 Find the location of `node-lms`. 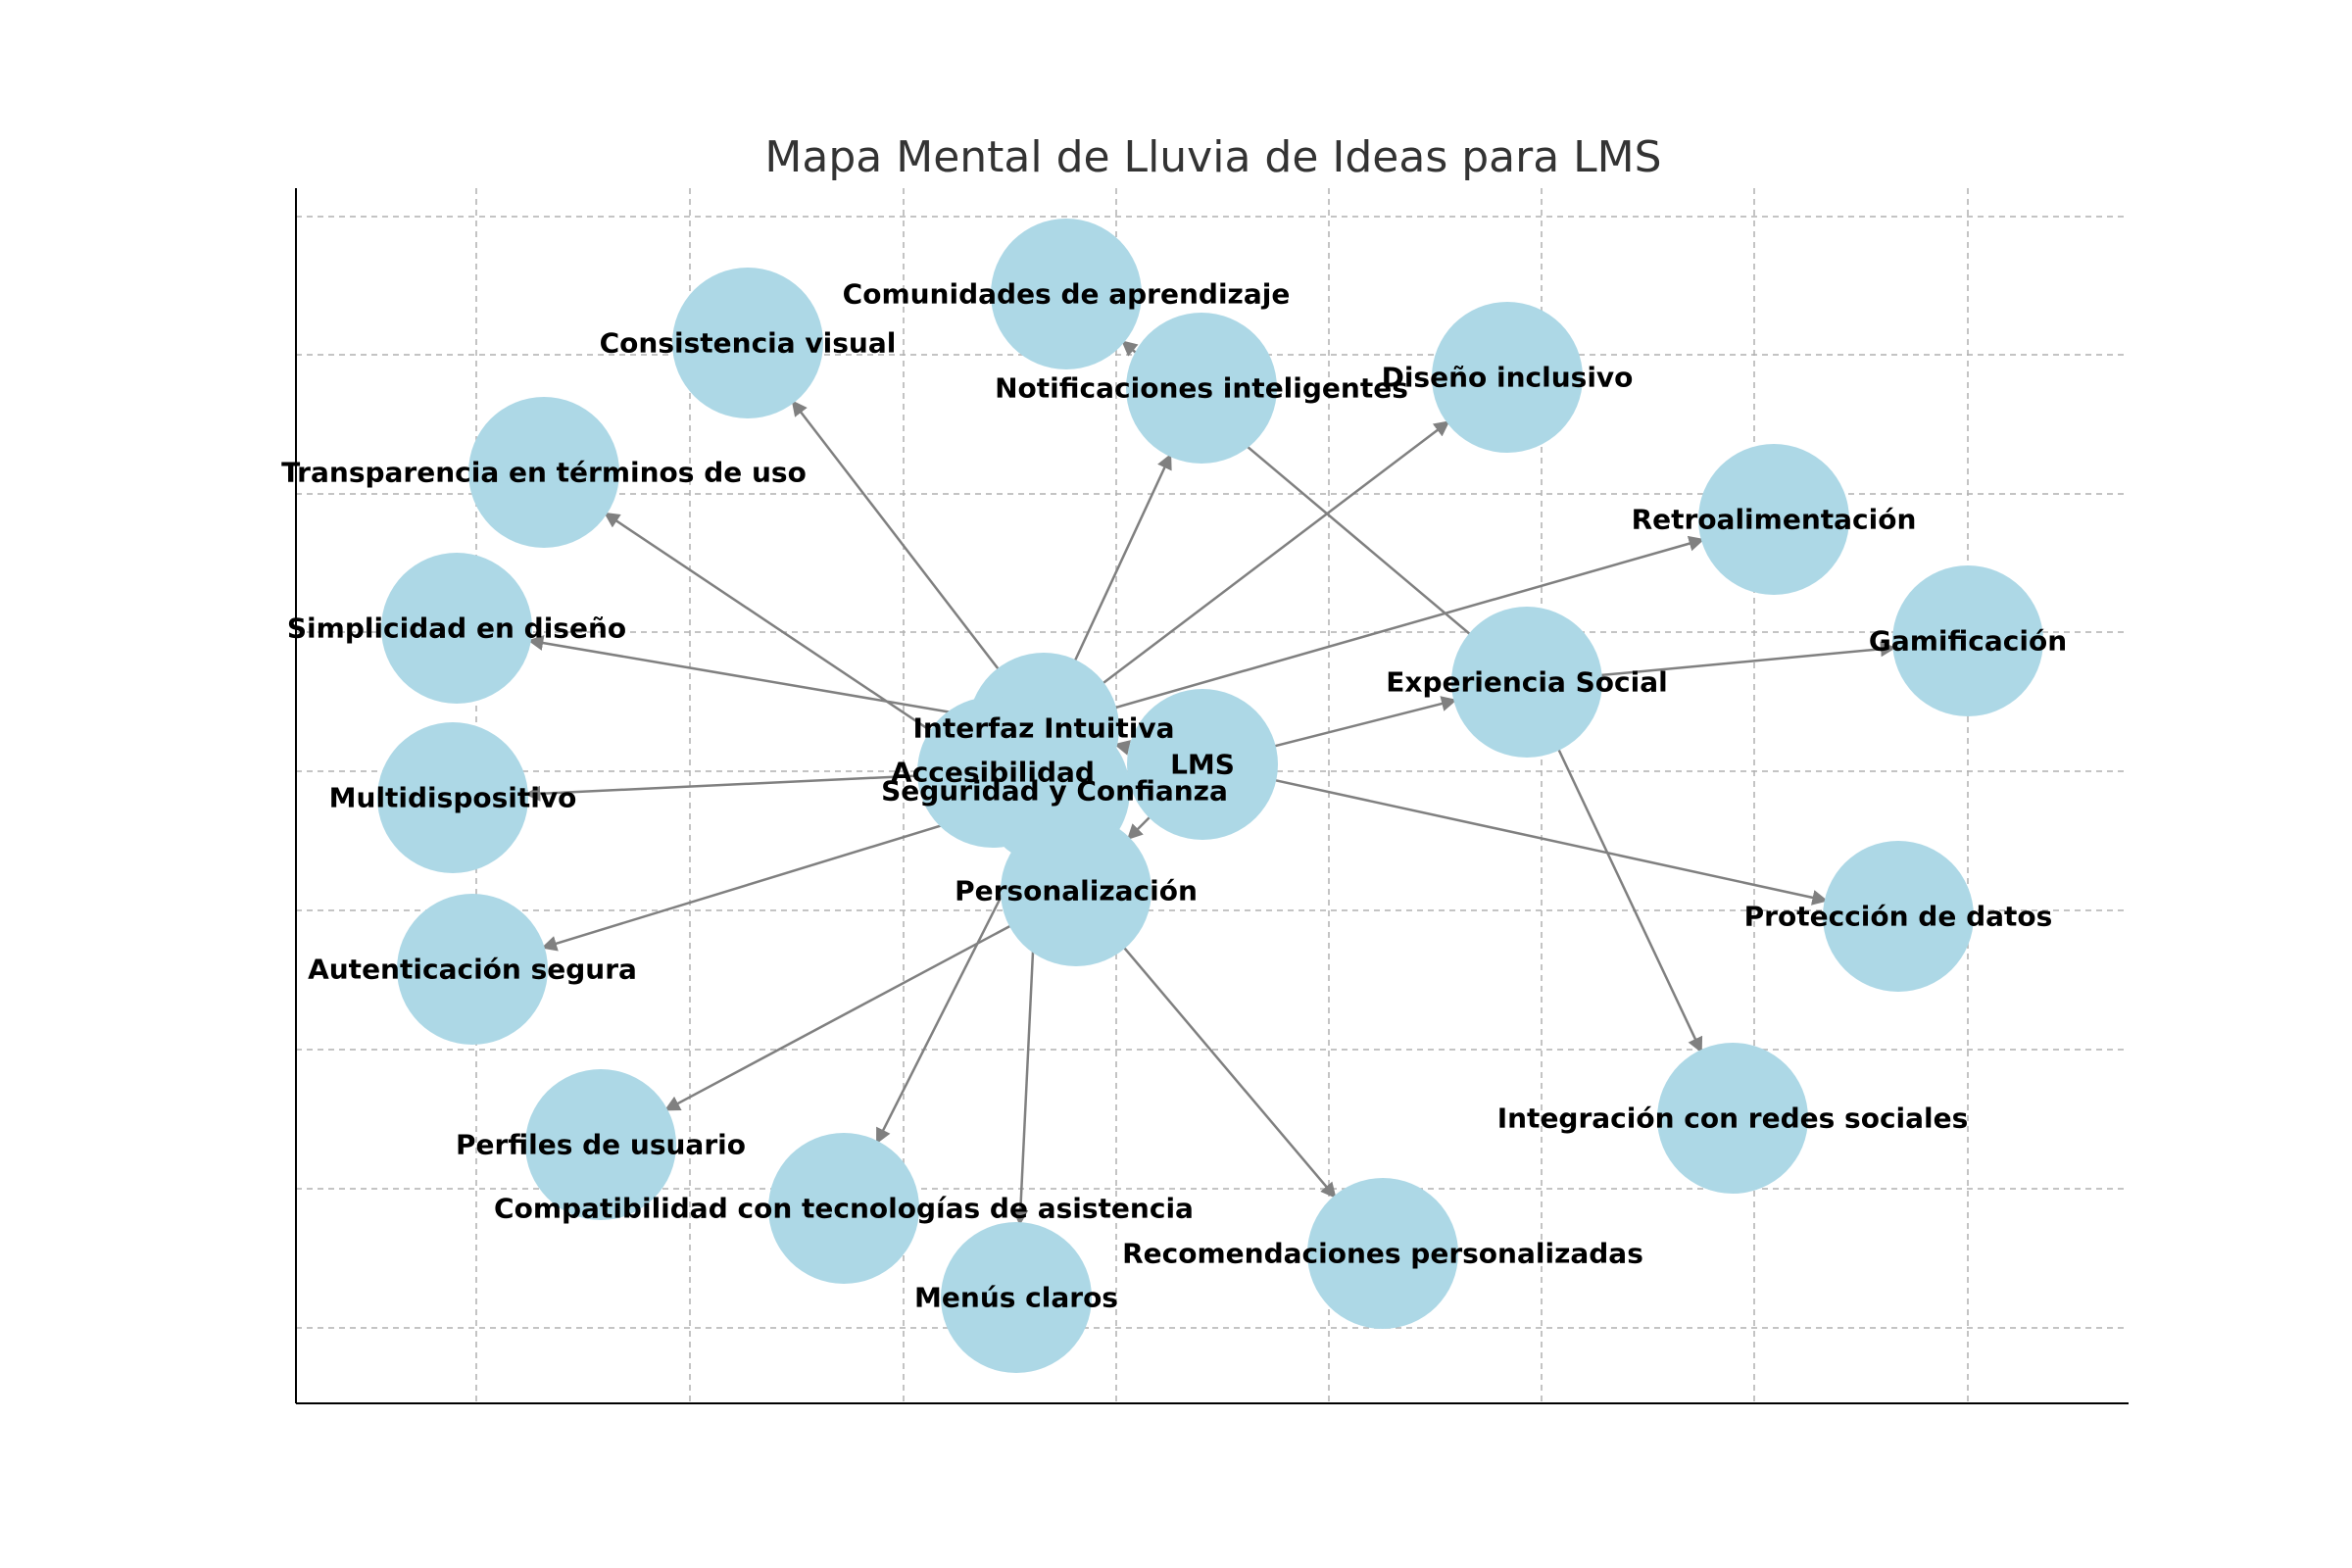

node-lms is located at coordinates (1202, 764).